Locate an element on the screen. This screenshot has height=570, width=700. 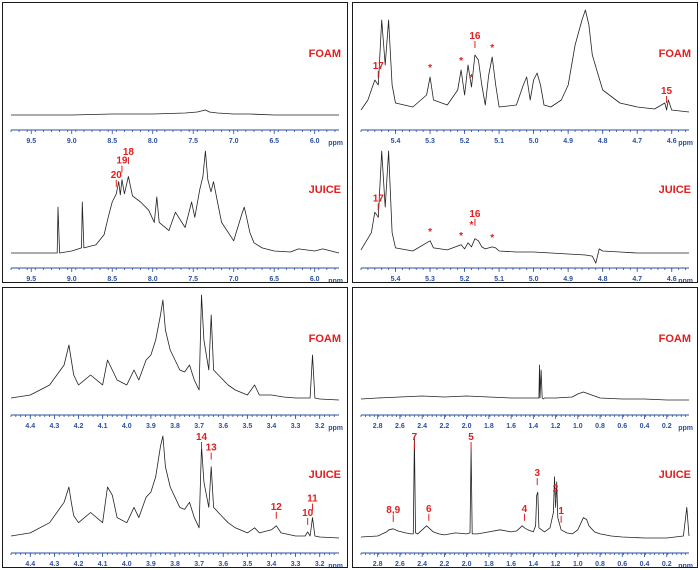
peak-annotation: 16 is located at coordinates (475, 36).